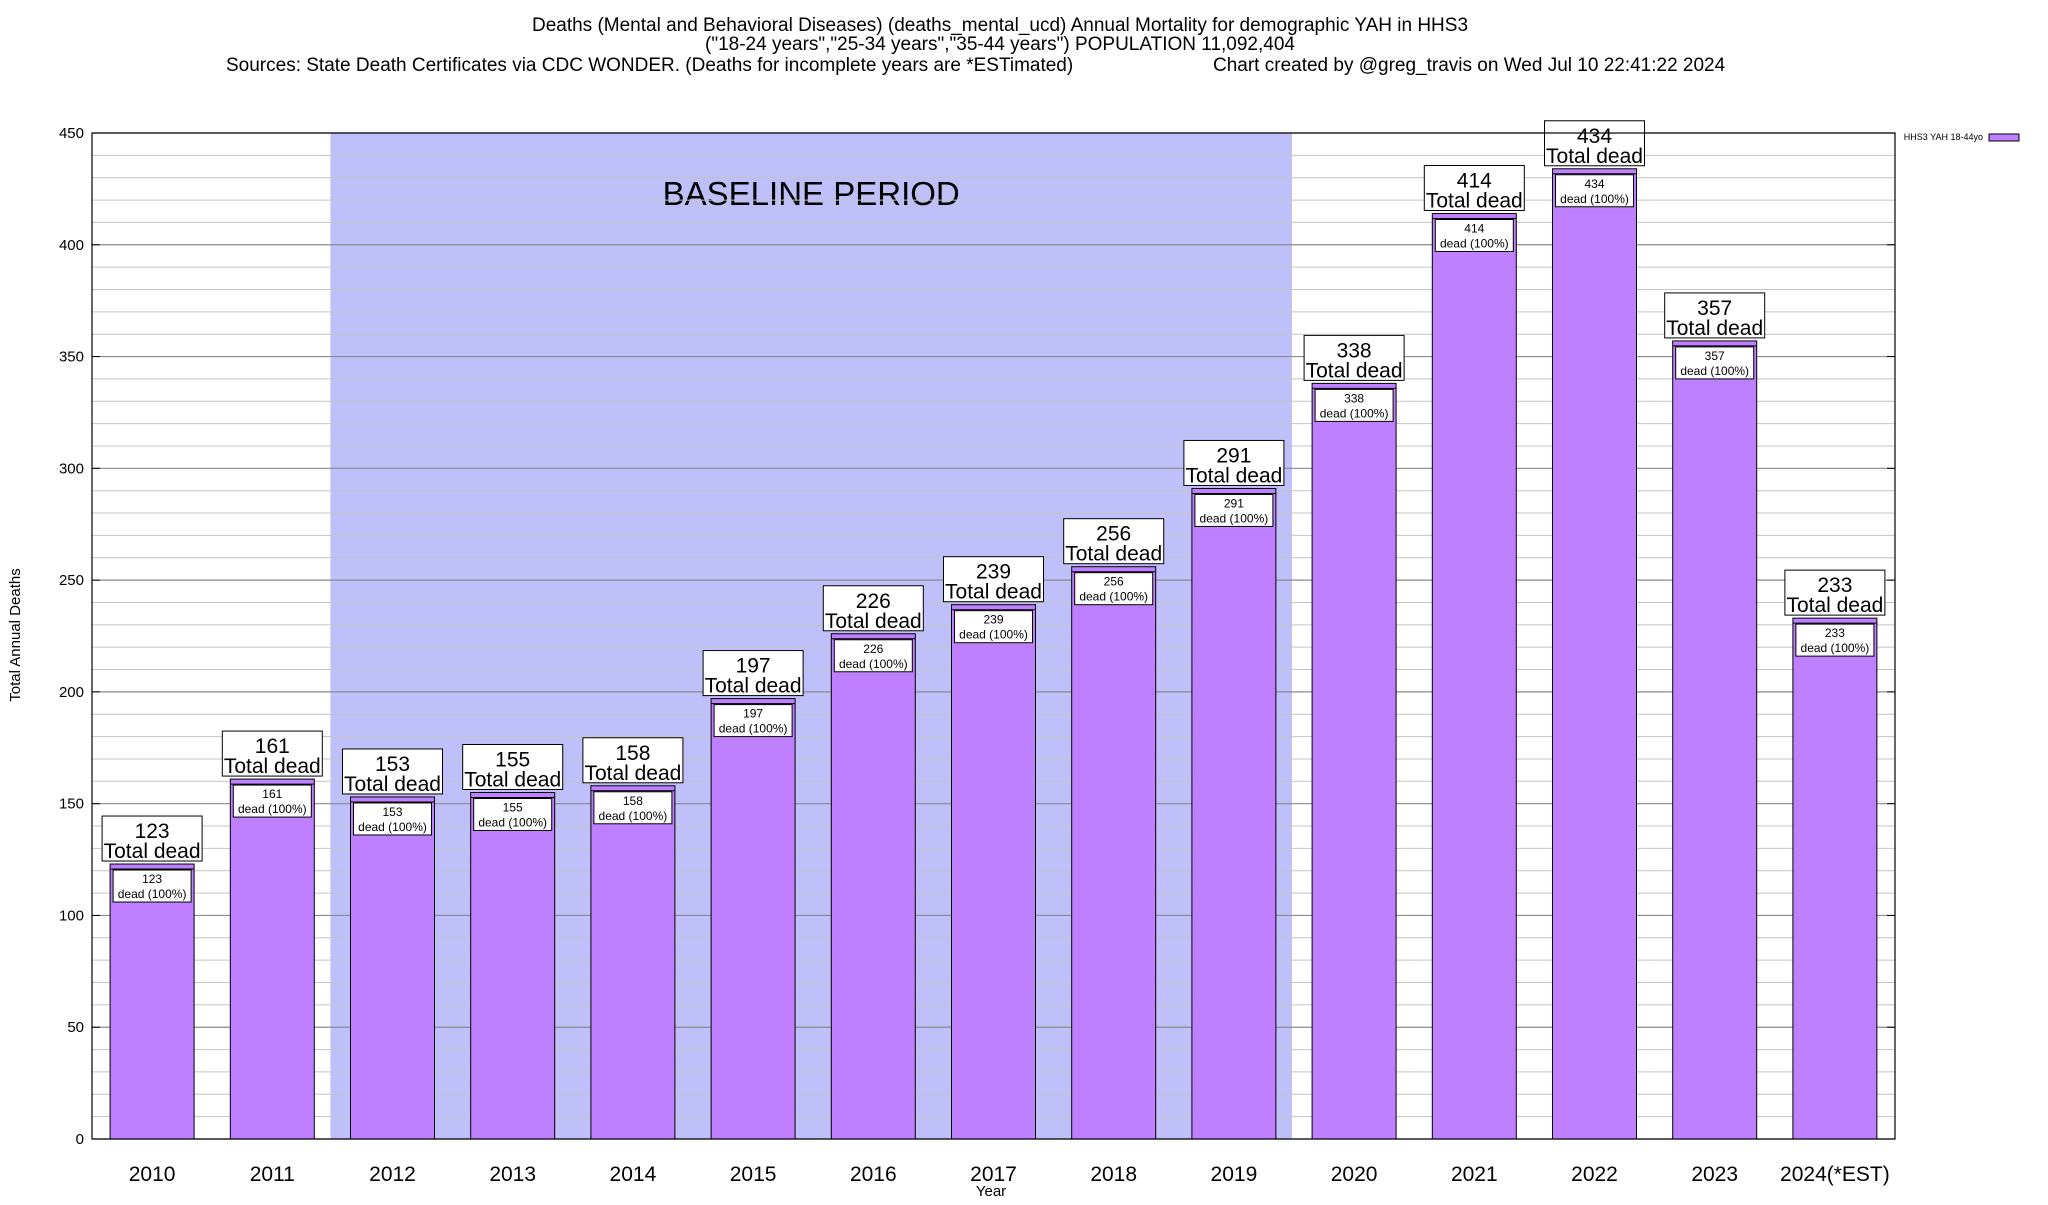 This screenshot has height=1205, width=2048. What do you see at coordinates (1594, 1174) in the screenshot?
I see `x-tick-label: 2022` at bounding box center [1594, 1174].